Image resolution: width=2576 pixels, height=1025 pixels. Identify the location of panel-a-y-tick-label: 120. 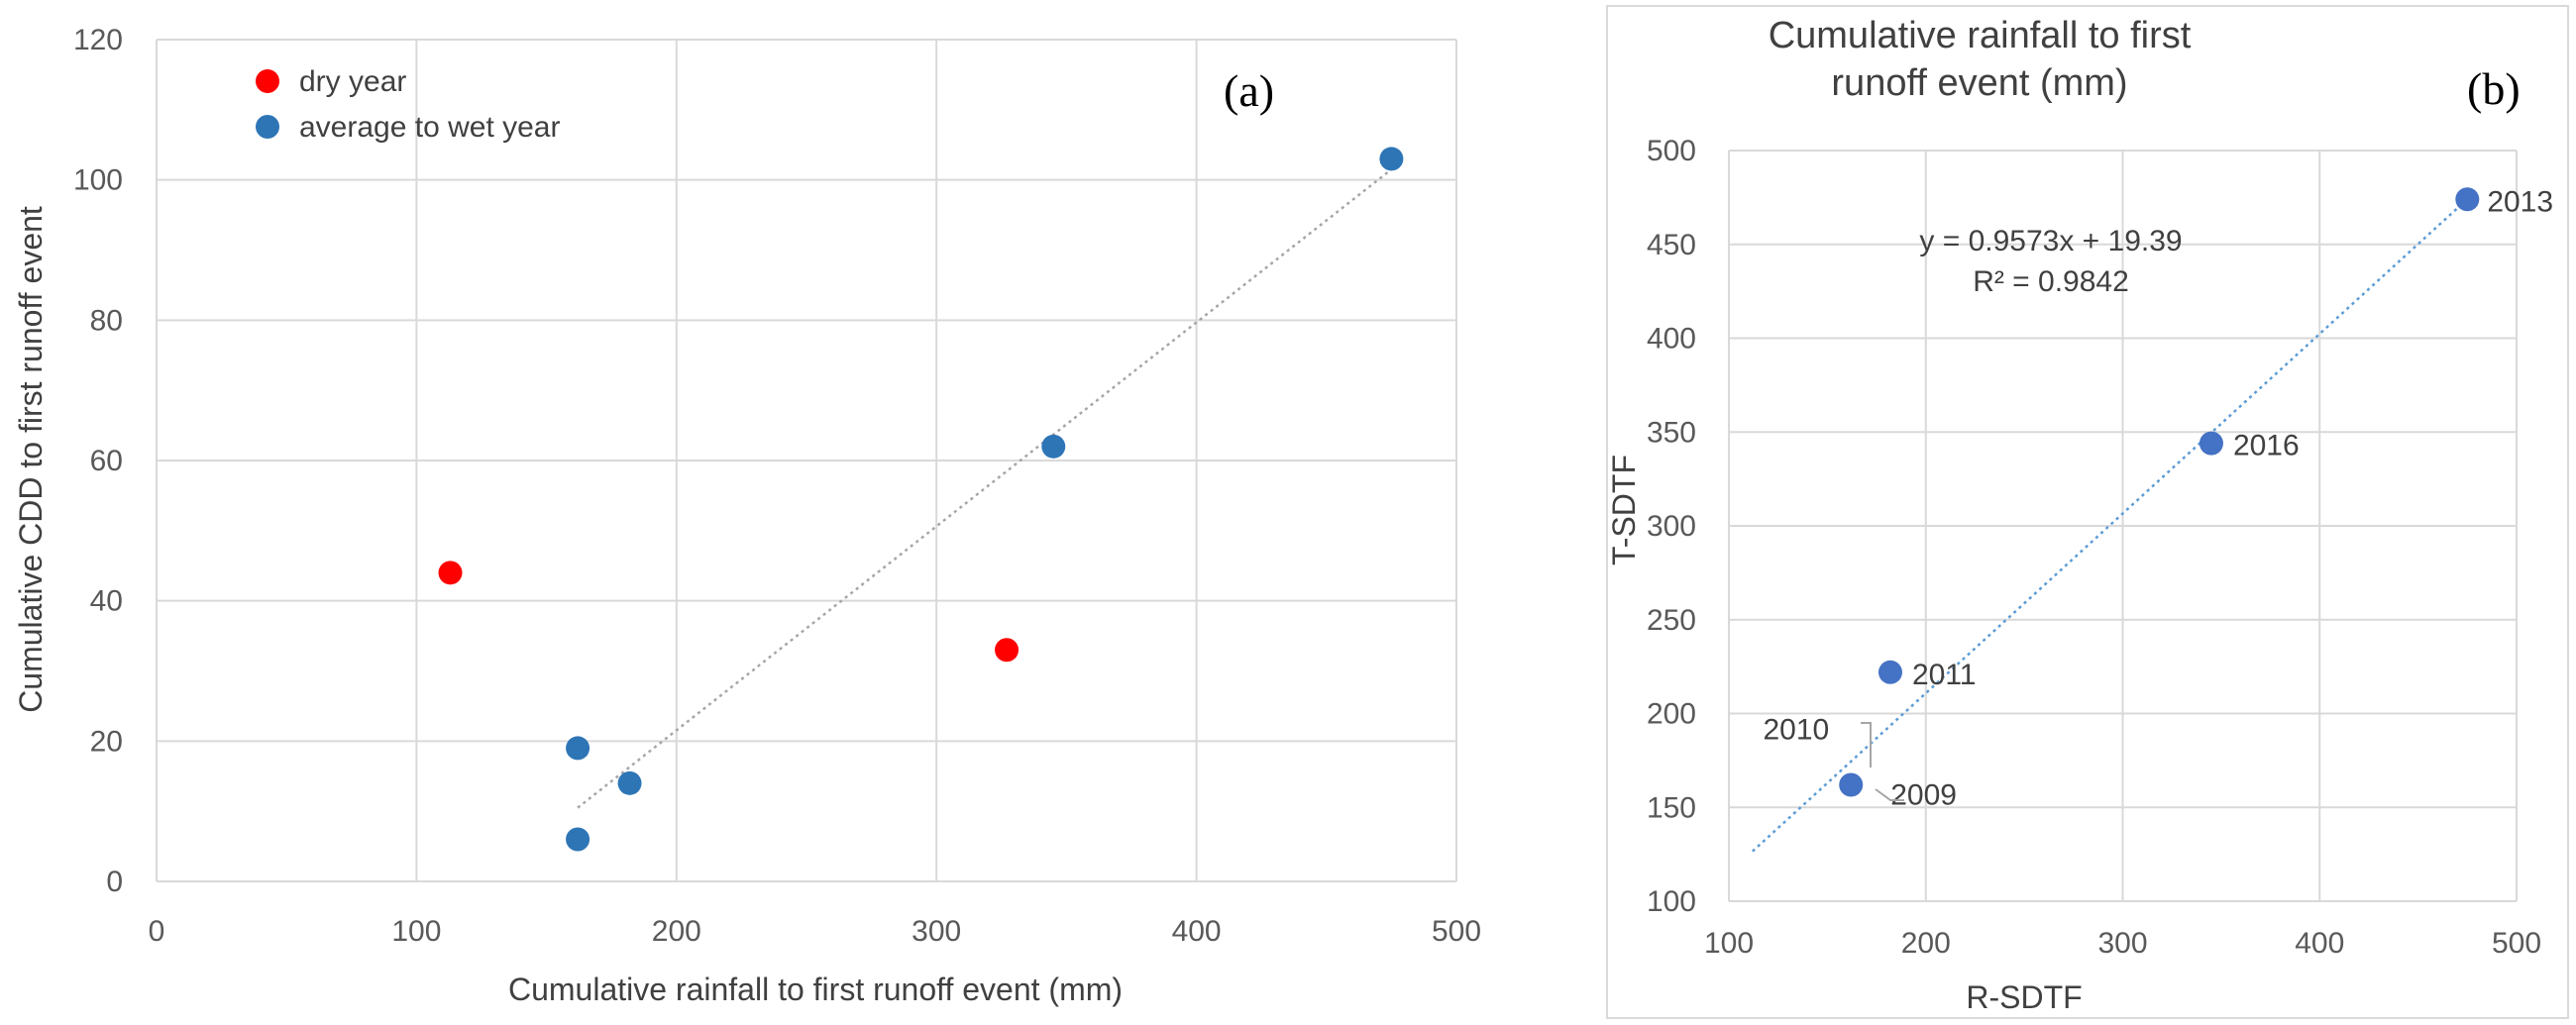
(98, 40).